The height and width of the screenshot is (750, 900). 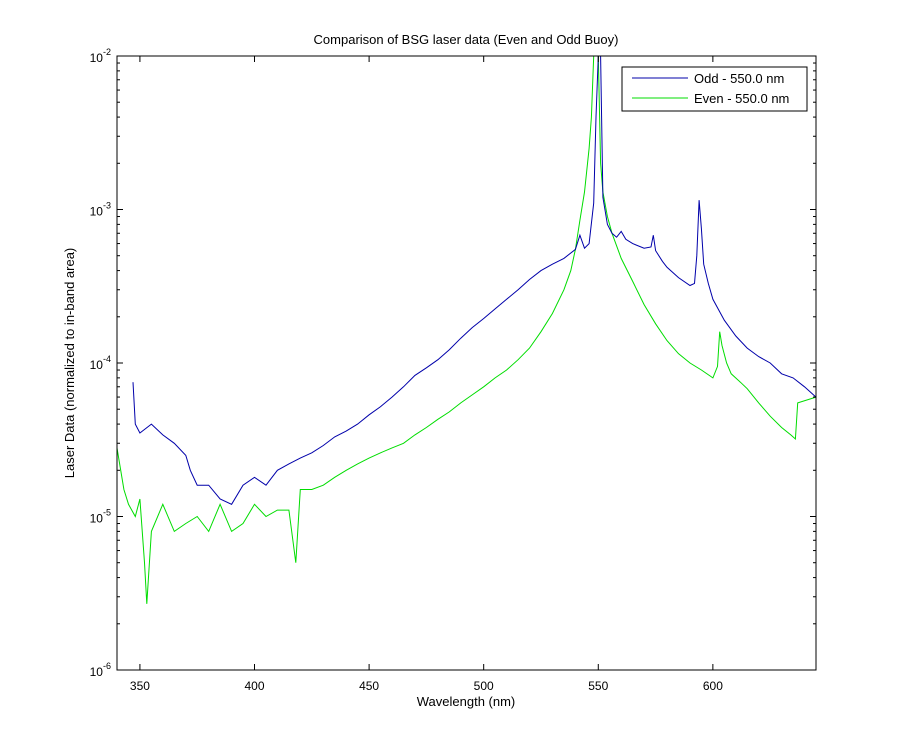 I want to click on y-tick-label: 10⁻³, so click(x=100, y=210).